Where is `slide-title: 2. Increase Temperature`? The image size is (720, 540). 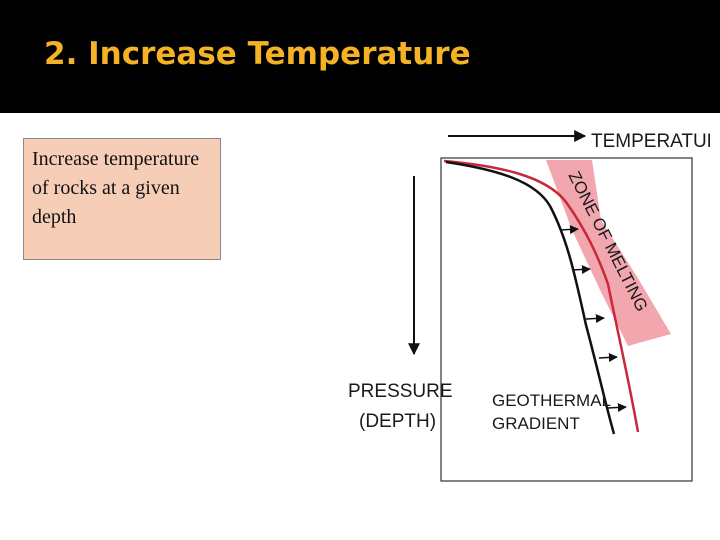
slide-title: 2. Increase Temperature is located at coordinates (257, 54).